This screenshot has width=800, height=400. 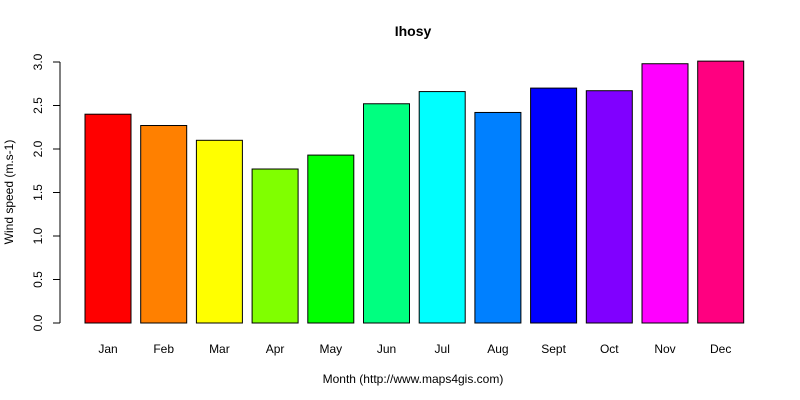 What do you see at coordinates (38, 279) in the screenshot?
I see `y-tick-label: 0.5` at bounding box center [38, 279].